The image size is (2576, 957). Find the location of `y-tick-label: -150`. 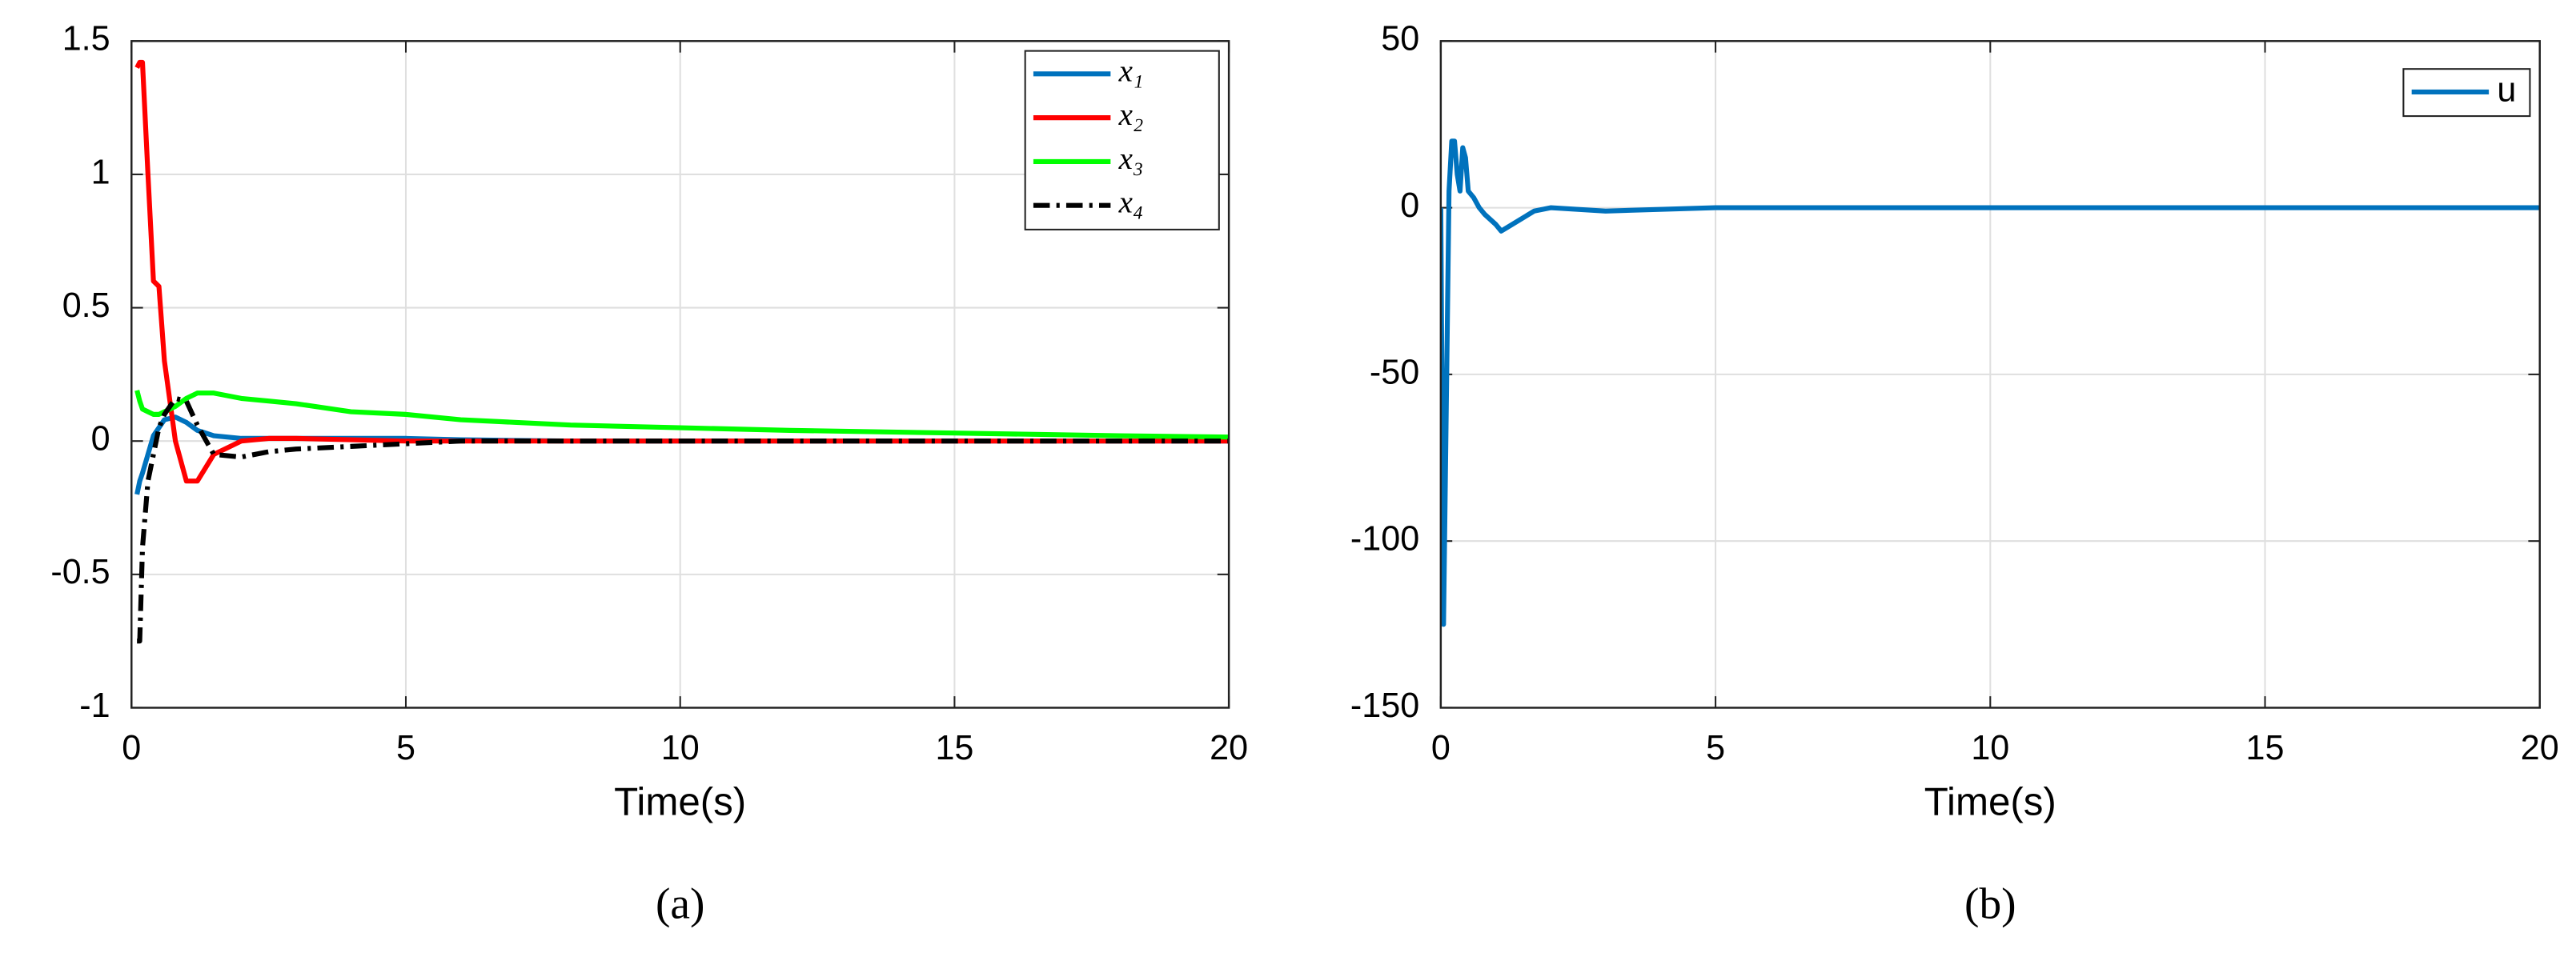

y-tick-label: -150 is located at coordinates (1385, 706).